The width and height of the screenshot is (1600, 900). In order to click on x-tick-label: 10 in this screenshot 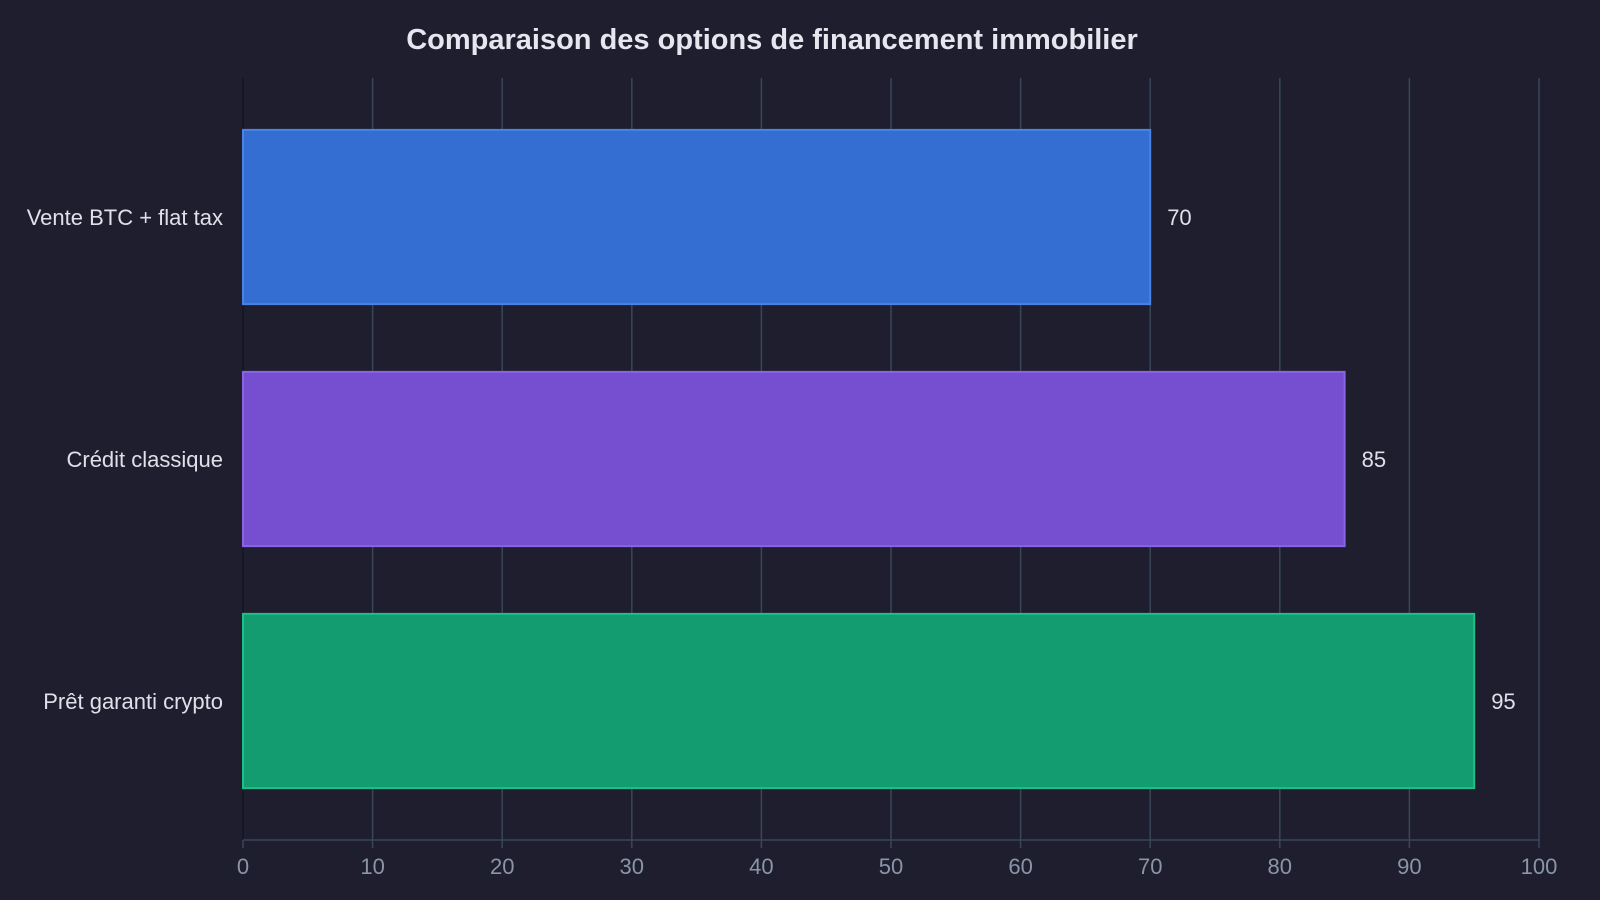, I will do `click(372, 866)`.